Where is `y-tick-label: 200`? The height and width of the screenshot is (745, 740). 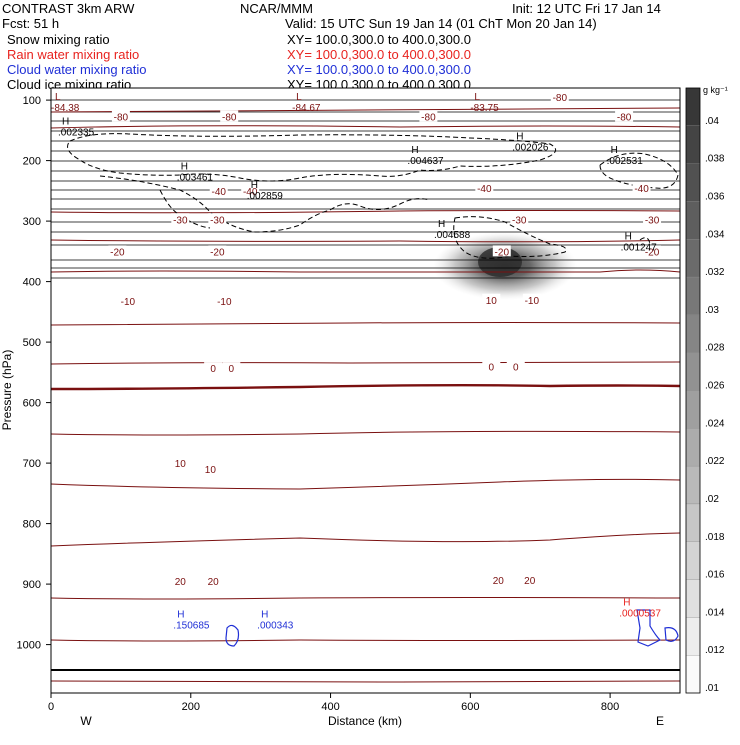
y-tick-label: 200 is located at coordinates (32, 162).